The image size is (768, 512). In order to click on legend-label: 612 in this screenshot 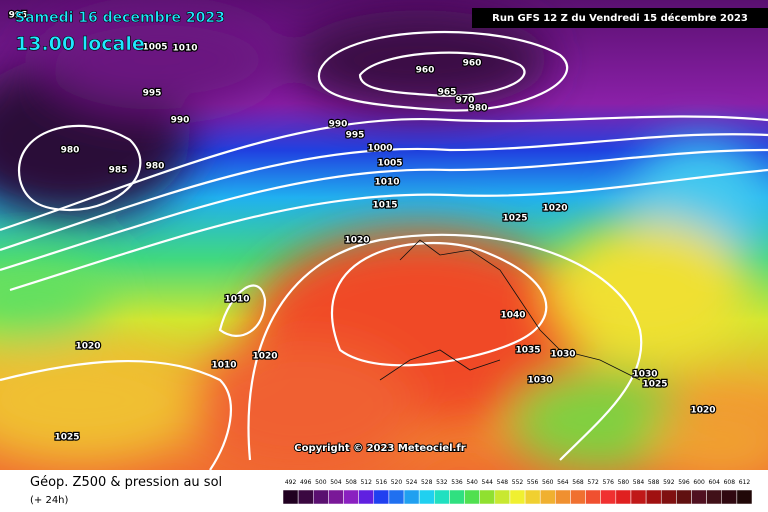, I will do `click(745, 482)`.